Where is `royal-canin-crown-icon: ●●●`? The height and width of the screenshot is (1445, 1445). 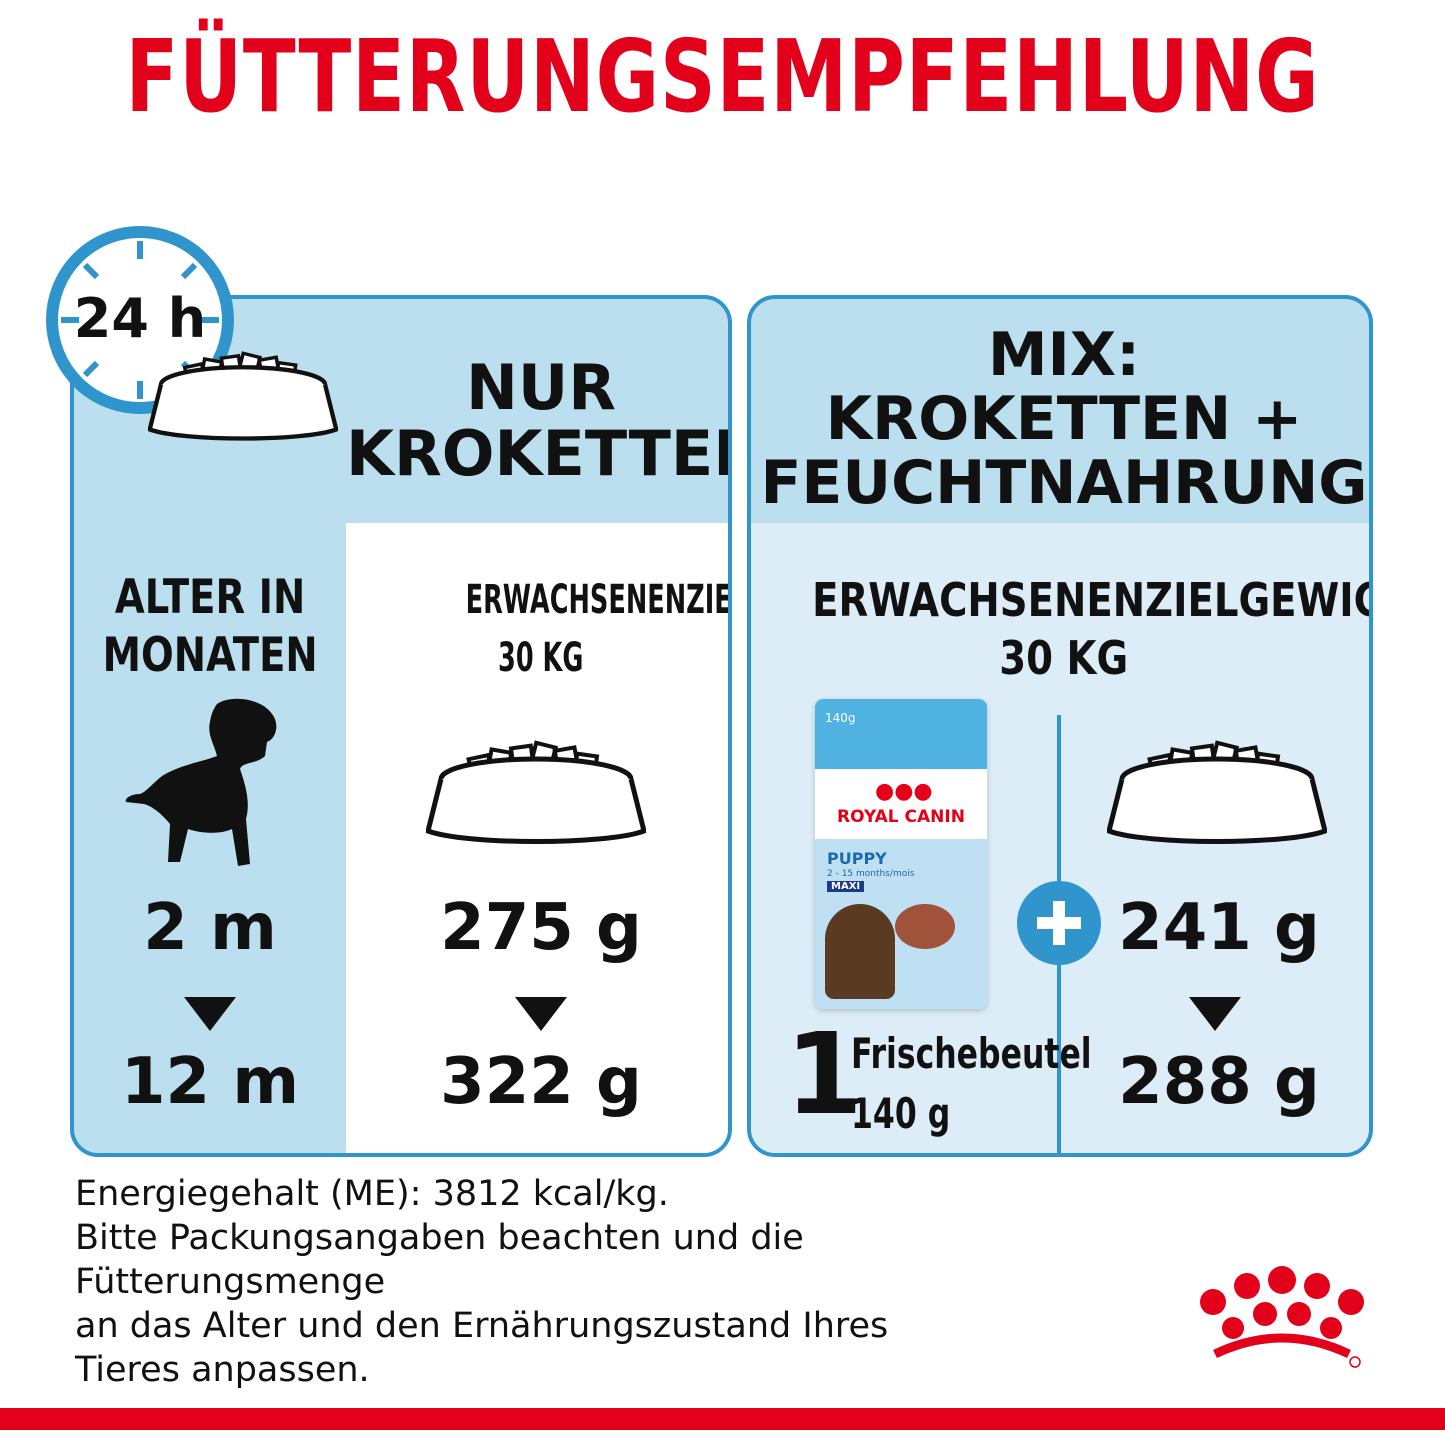 royal-canin-crown-icon: ●●● is located at coordinates (904, 791).